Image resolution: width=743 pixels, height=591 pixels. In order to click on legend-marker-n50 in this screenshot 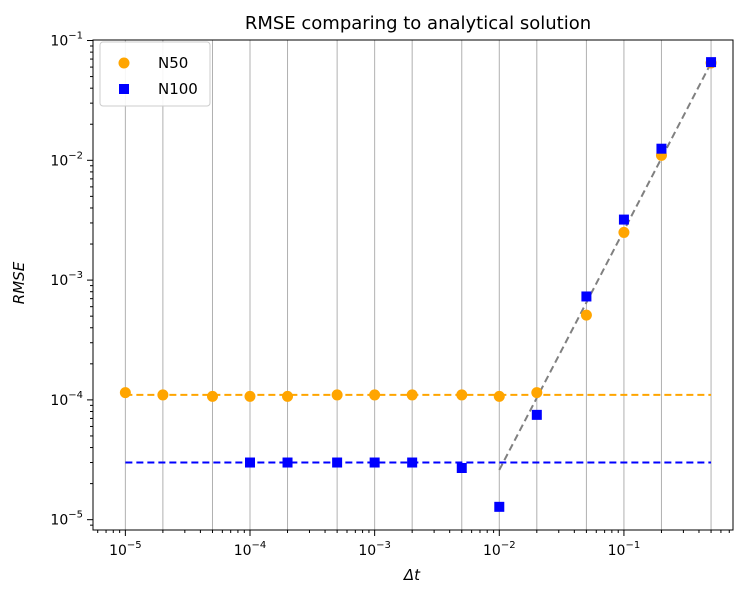, I will do `click(124, 63)`.